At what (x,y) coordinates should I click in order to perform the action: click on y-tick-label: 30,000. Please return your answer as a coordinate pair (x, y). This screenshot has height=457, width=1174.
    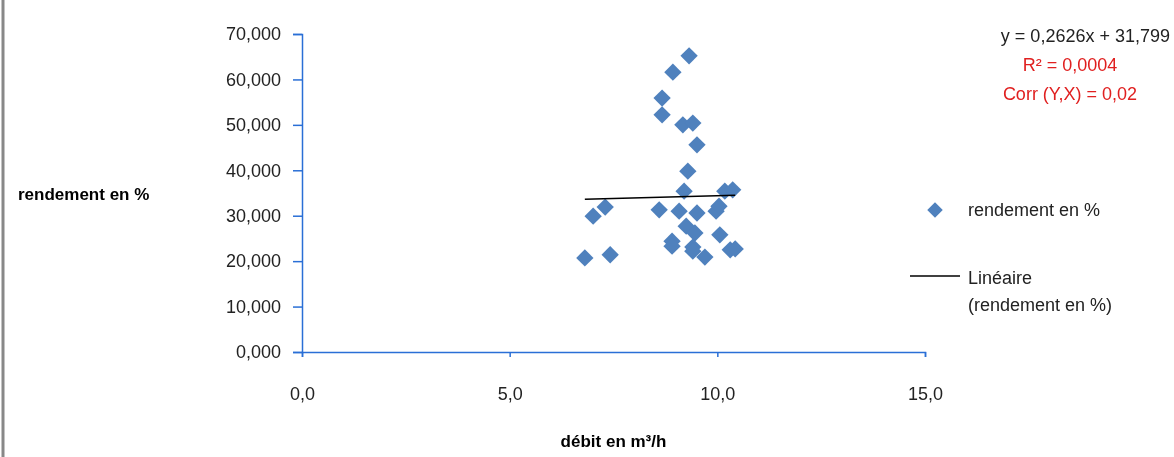
    Looking at the image, I should click on (253, 215).